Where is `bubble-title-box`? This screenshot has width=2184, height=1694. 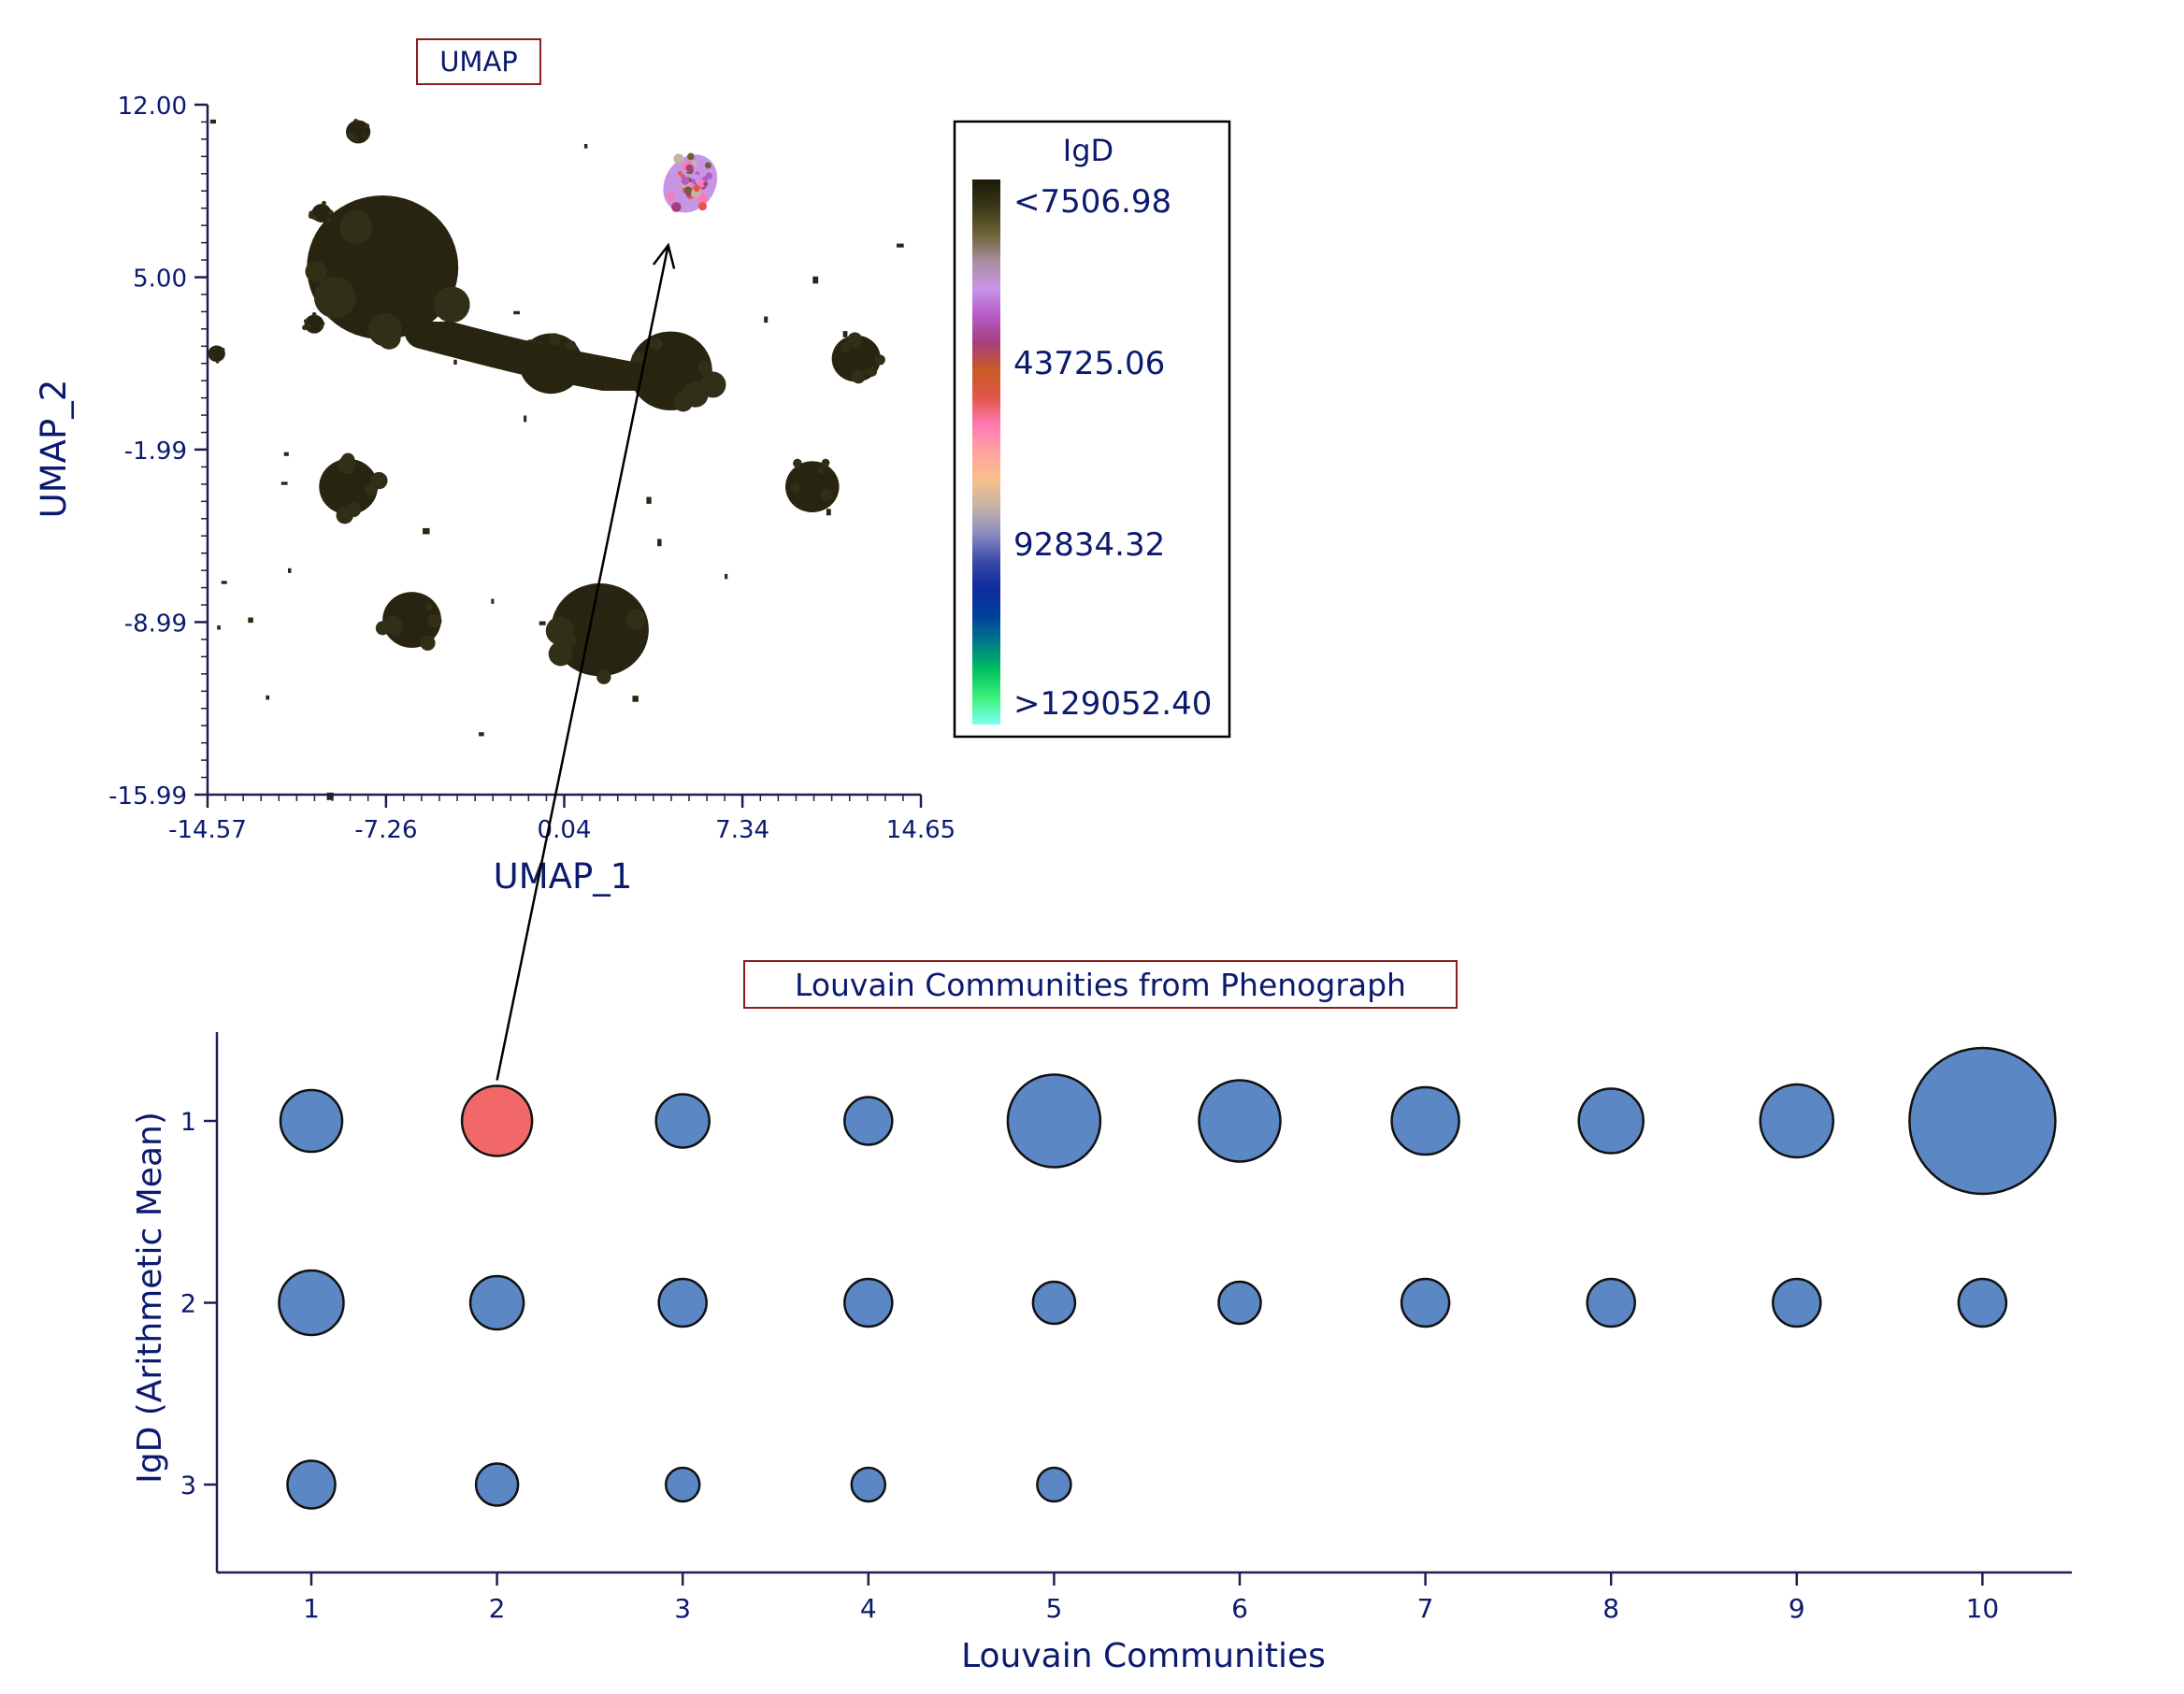 bubble-title-box is located at coordinates (1100, 984).